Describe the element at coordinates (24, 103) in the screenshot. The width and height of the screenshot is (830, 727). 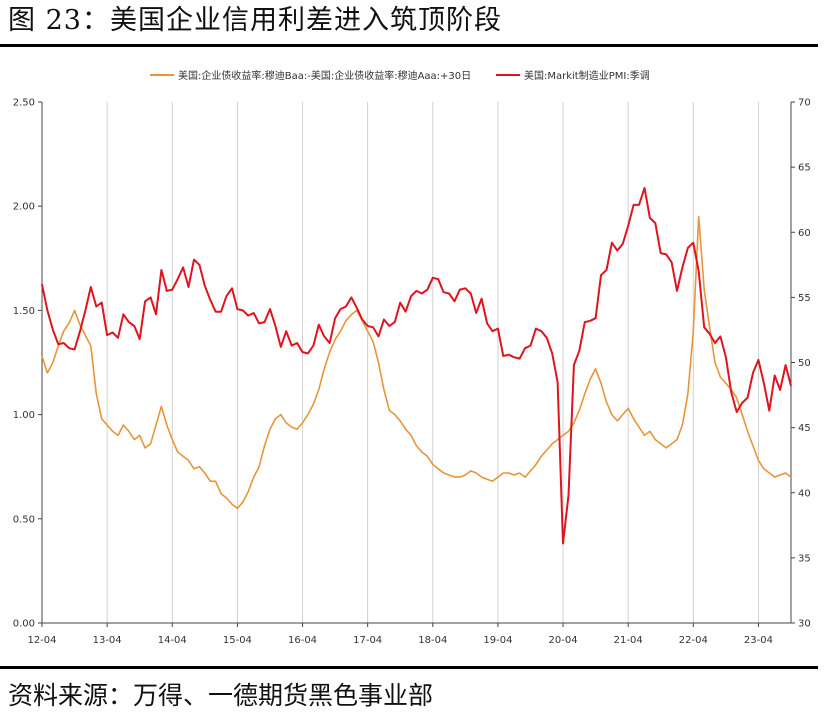
I see `y-left-tick-label: 2.50` at that location.